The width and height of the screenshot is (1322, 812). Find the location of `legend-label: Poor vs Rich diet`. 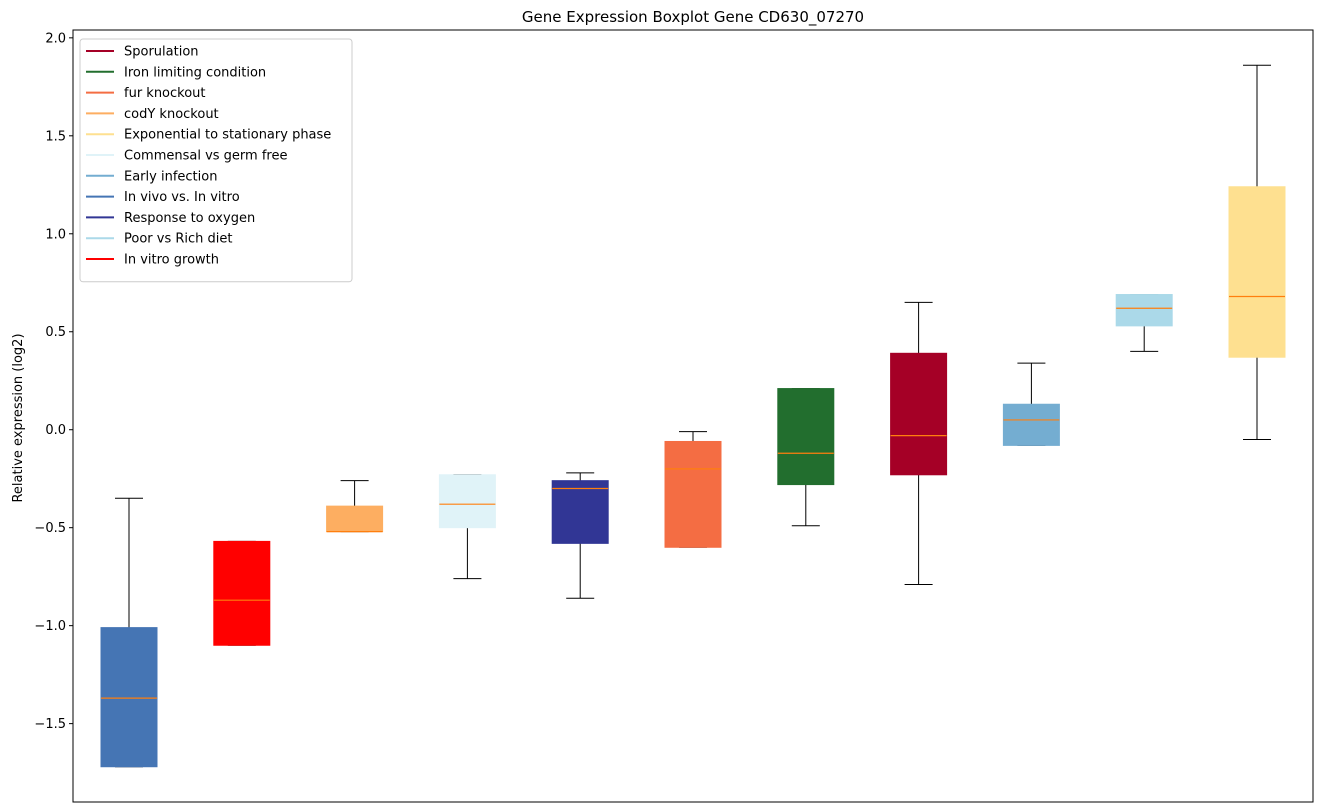

legend-label: Poor vs Rich diet is located at coordinates (178, 239).